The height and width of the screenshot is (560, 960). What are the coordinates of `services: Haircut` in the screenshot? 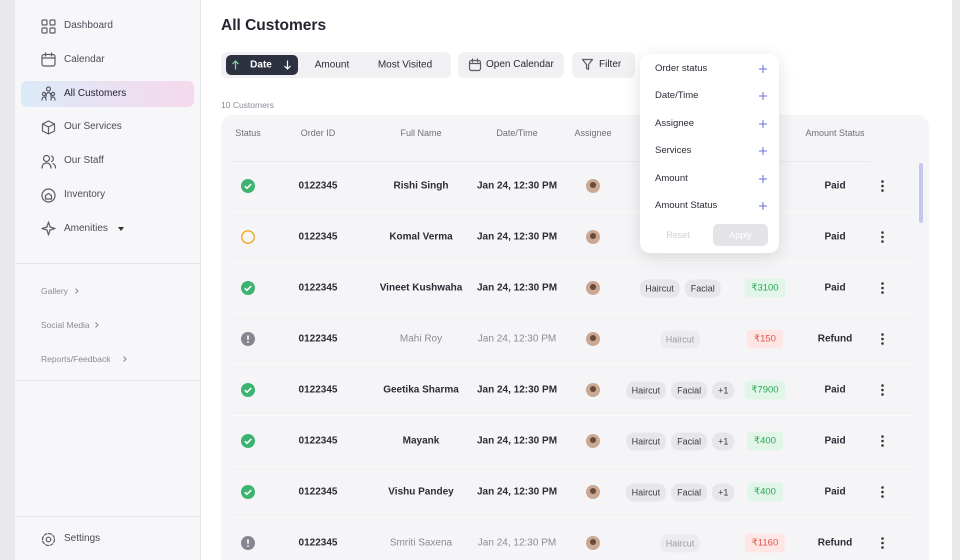 It's located at (680, 543).